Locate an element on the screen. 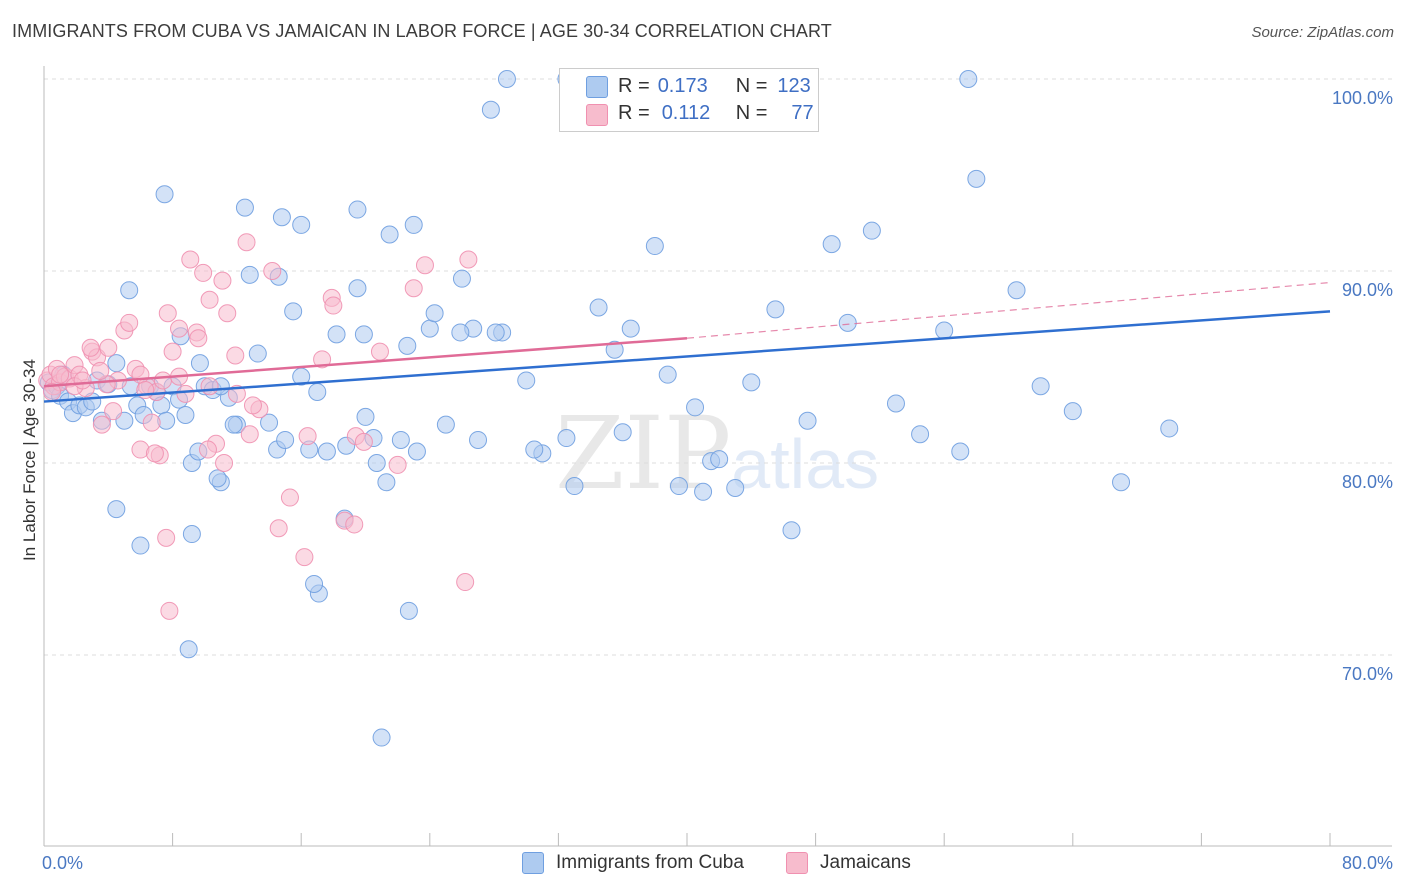  legend-label: Immigrants from Cuba is located at coordinates (650, 862).